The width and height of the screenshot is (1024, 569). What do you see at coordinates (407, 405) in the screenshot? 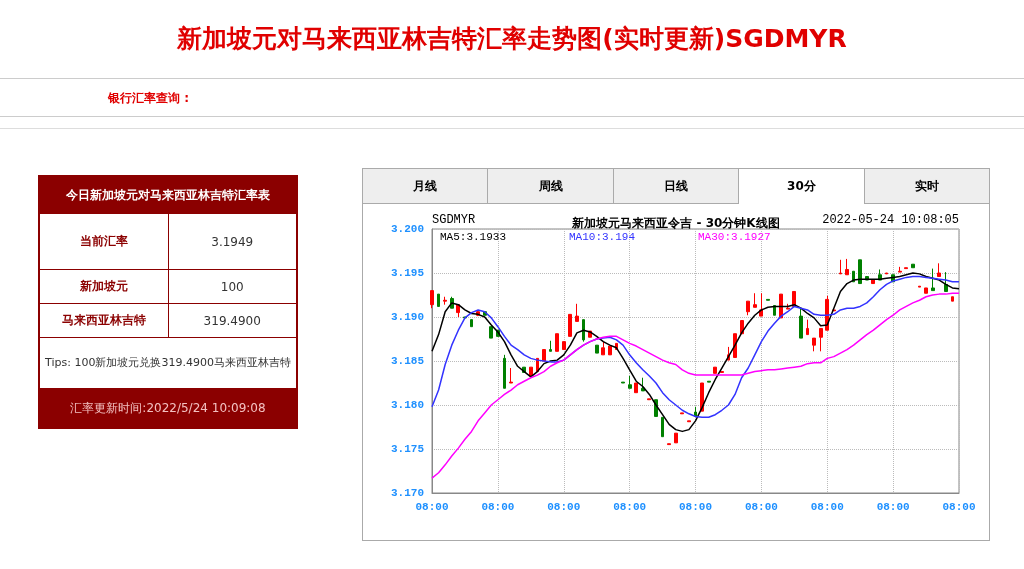
I see `y-tick-label: 3.180` at bounding box center [407, 405].